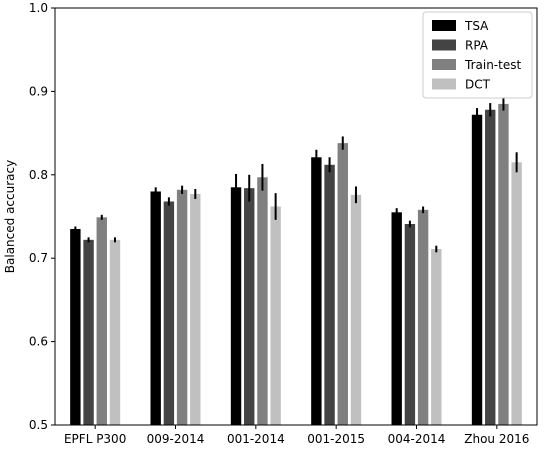 The height and width of the screenshot is (449, 546). I want to click on y-axis-label: Balanced accuracy, so click(10, 216).